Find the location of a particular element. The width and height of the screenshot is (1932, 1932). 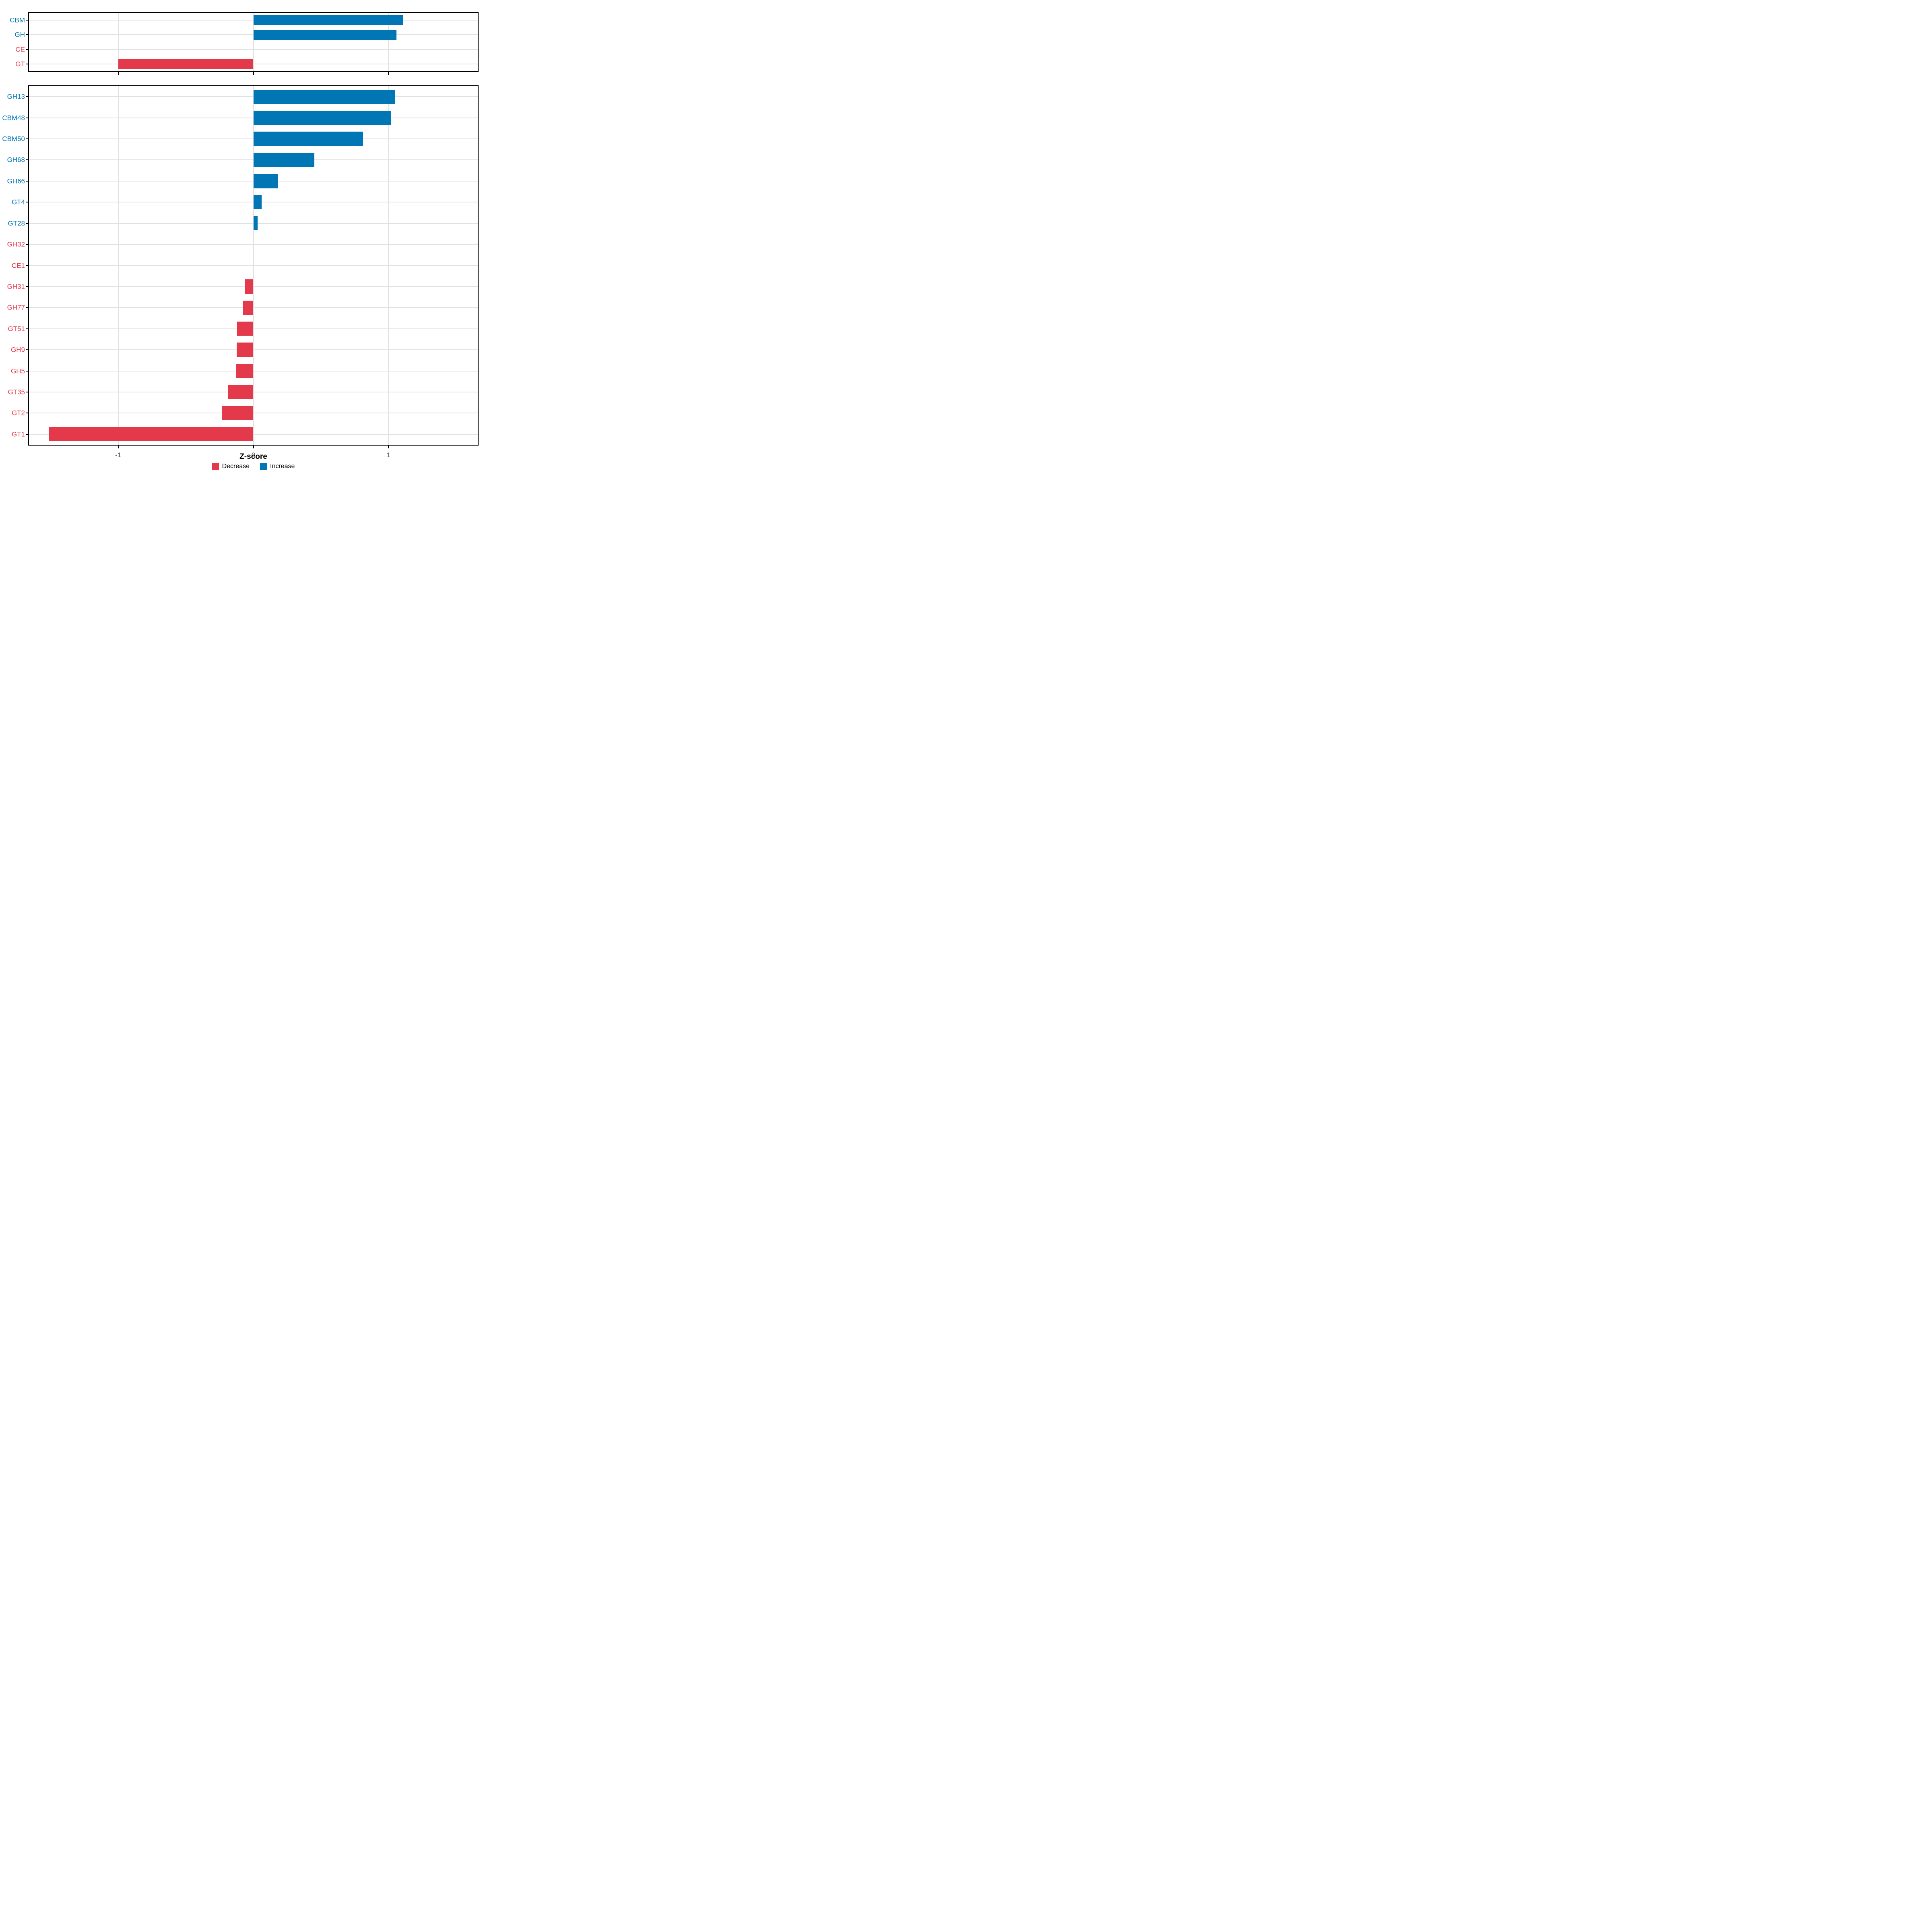

y-axis-label: GT51 is located at coordinates (16, 329).